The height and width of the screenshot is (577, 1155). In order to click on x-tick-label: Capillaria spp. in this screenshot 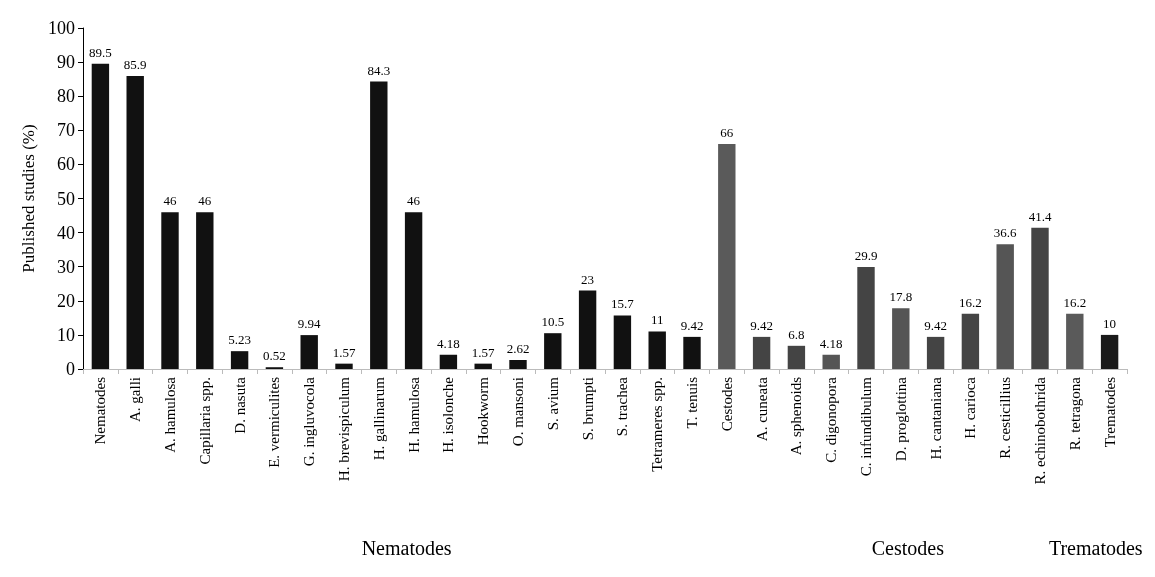, I will do `click(204, 421)`.